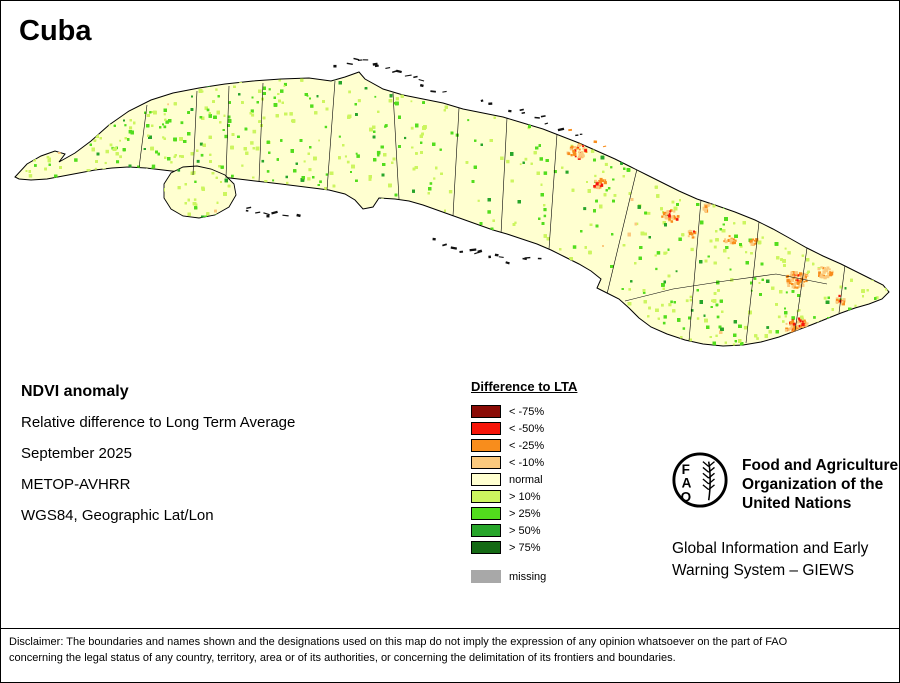  I want to click on legend-item: > 25%, so click(524, 513).